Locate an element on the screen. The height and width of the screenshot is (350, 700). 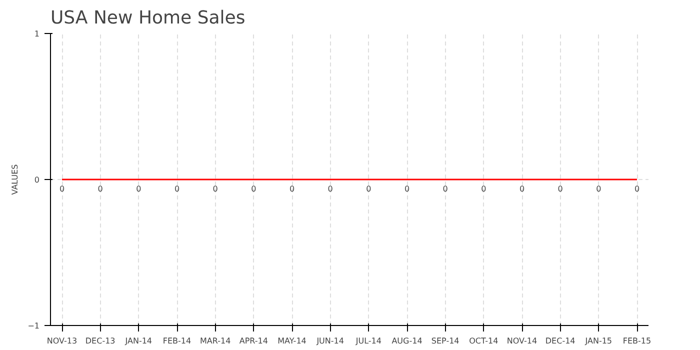
x-tick-label: DEC-13 is located at coordinates (100, 341).